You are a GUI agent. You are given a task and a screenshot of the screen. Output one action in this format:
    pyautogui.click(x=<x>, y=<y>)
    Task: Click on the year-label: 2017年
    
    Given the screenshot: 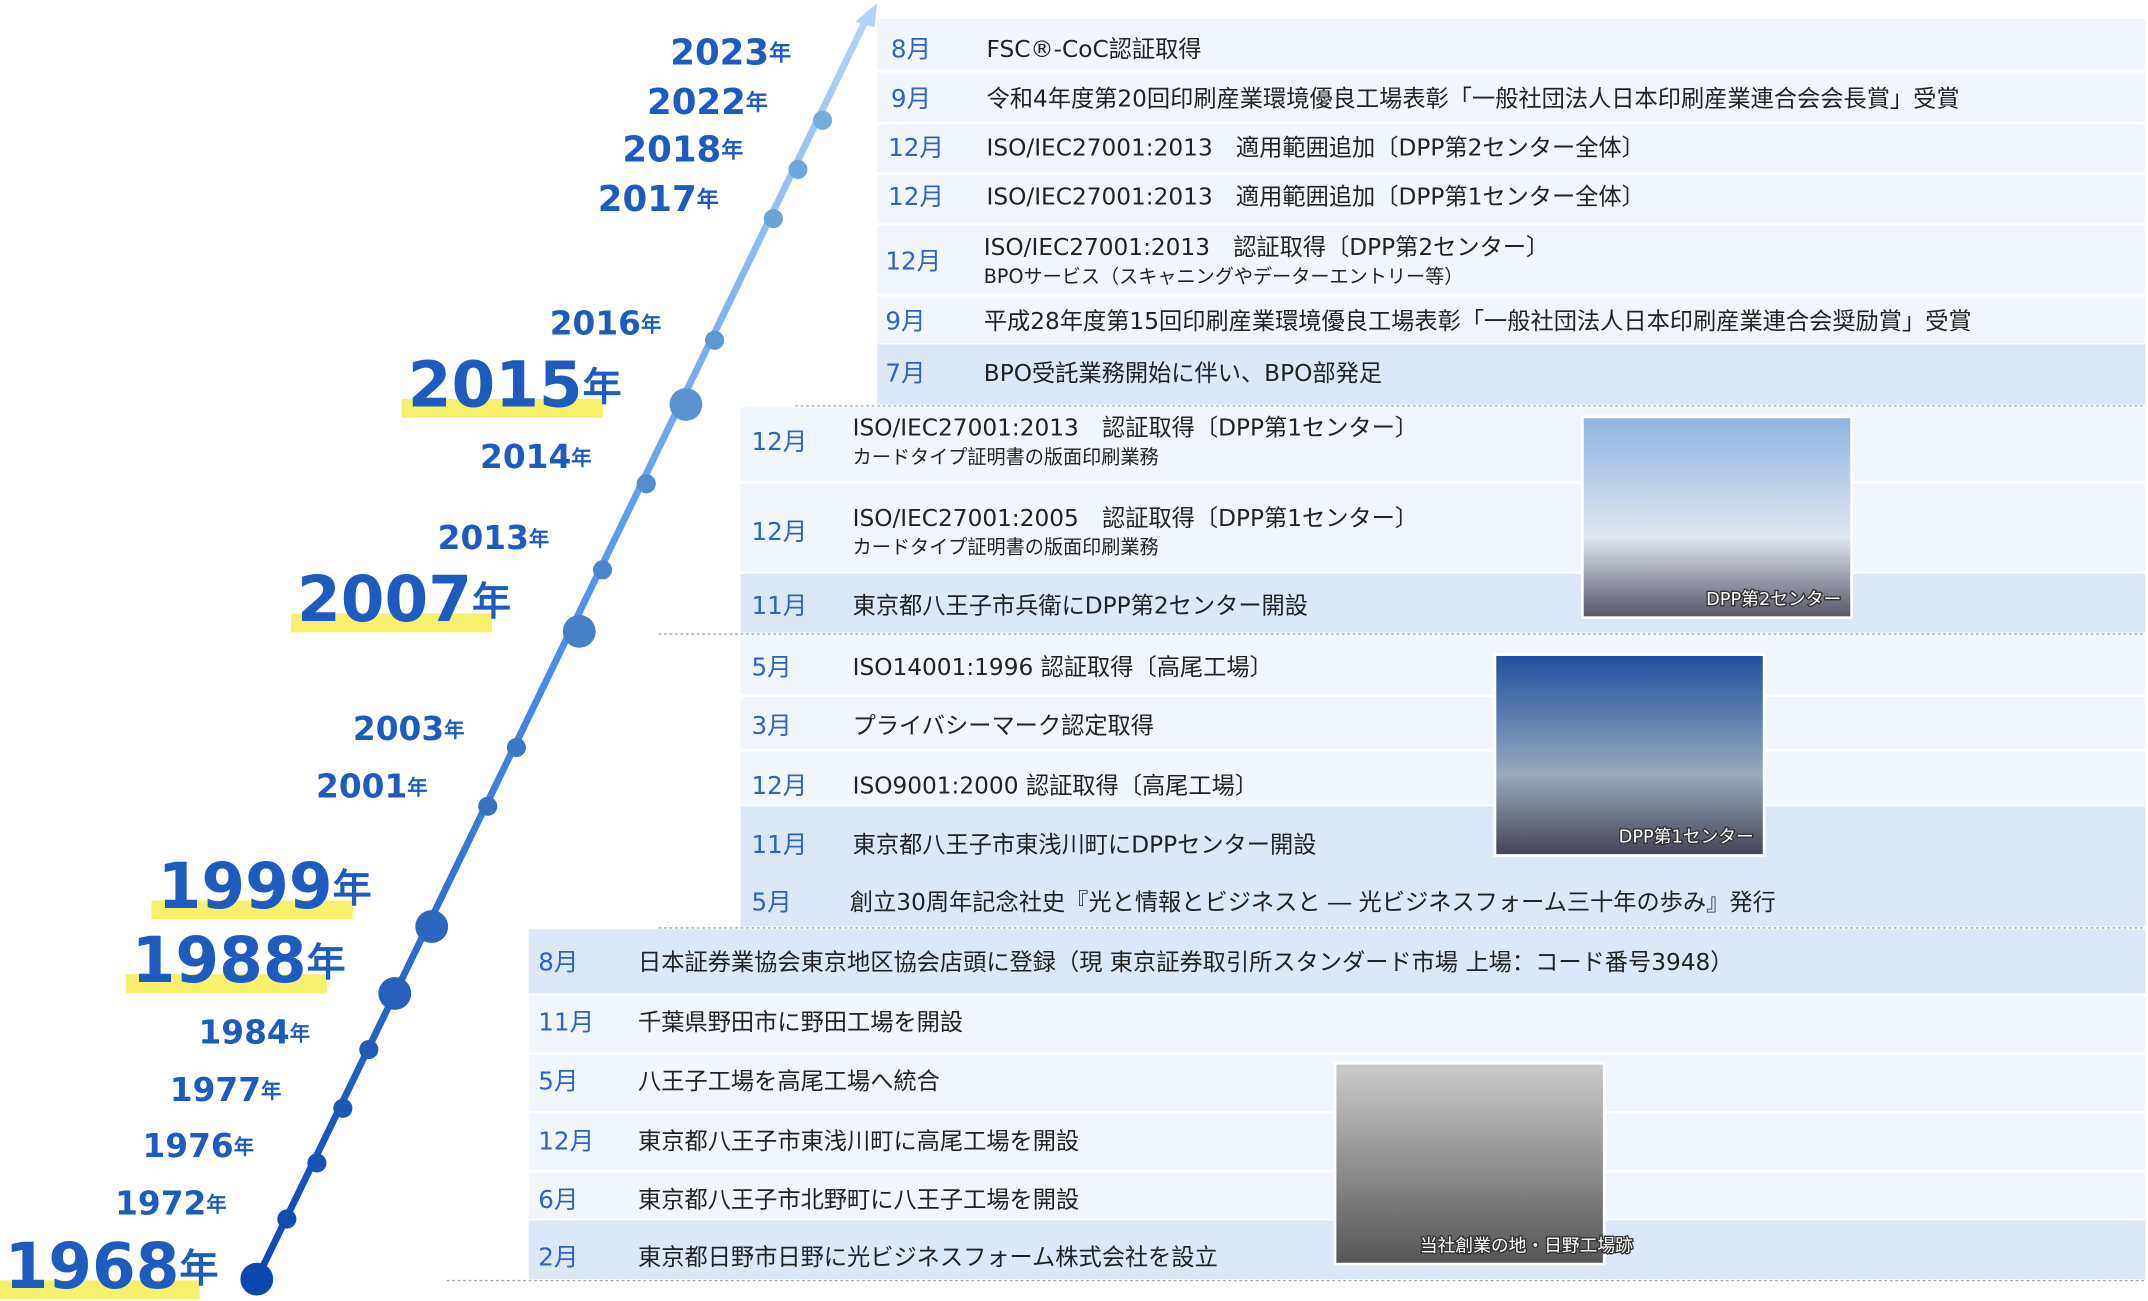 What is the action you would take?
    pyautogui.click(x=658, y=199)
    